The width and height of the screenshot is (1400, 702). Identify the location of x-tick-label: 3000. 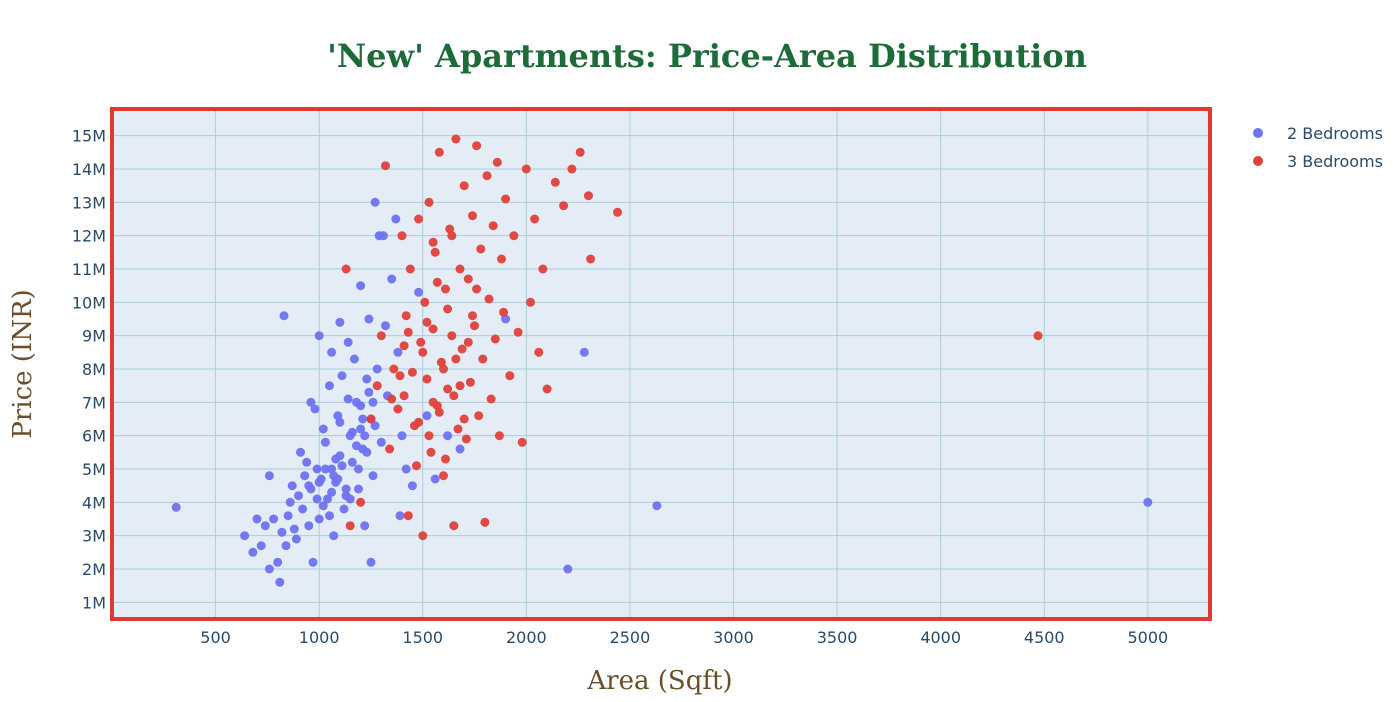
(733, 637).